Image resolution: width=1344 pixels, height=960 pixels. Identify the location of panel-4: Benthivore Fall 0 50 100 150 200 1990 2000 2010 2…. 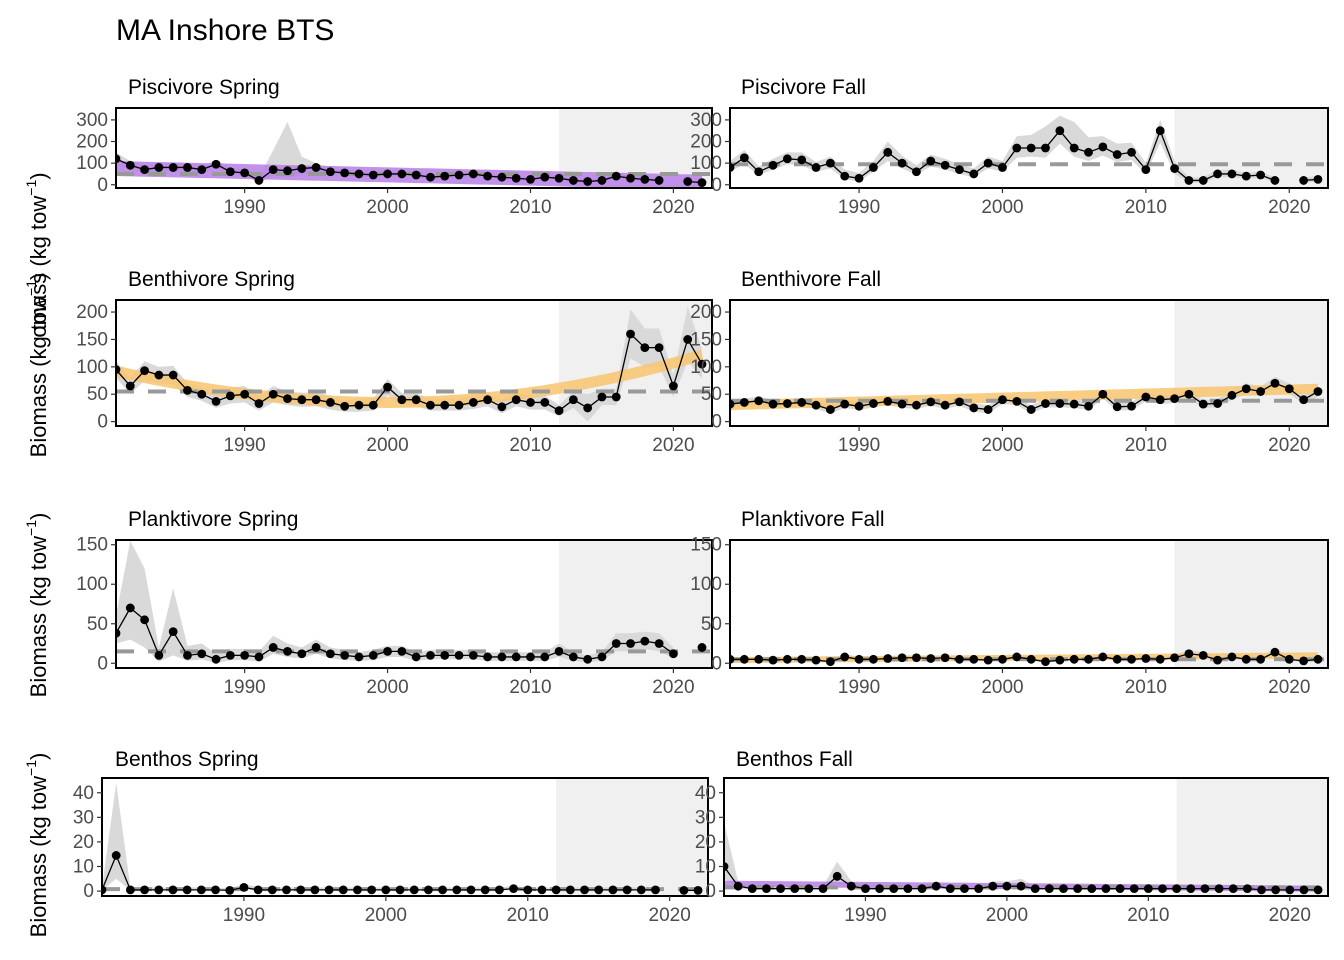
(1009, 362).